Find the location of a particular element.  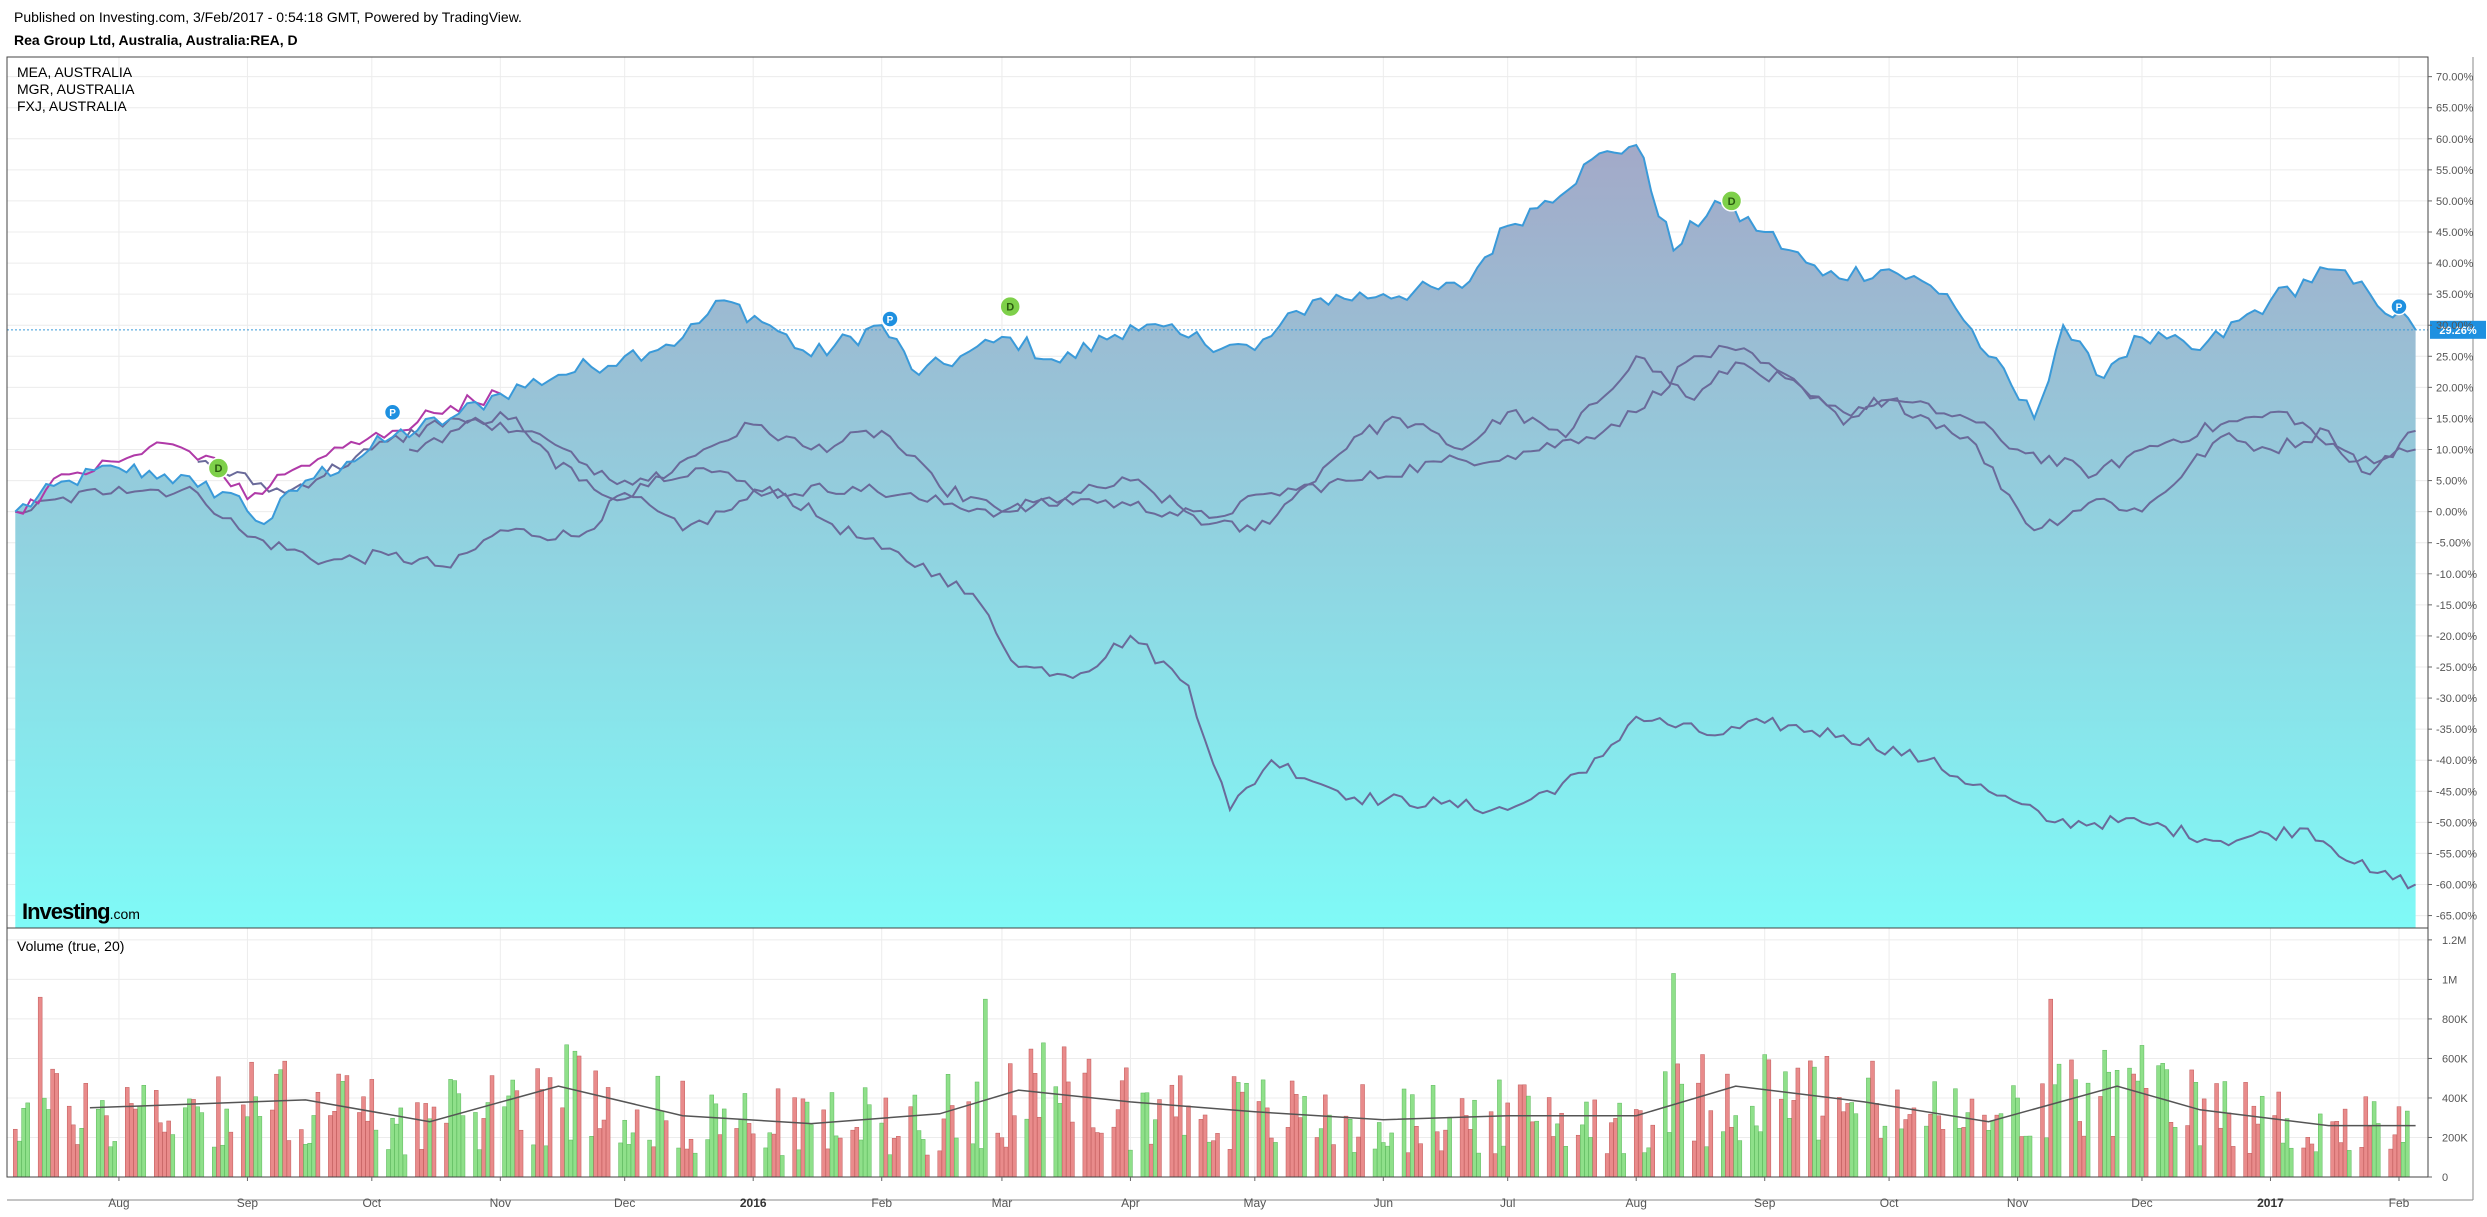

legend-item-mea: MEA, AUSTRALIA is located at coordinates (75, 72).